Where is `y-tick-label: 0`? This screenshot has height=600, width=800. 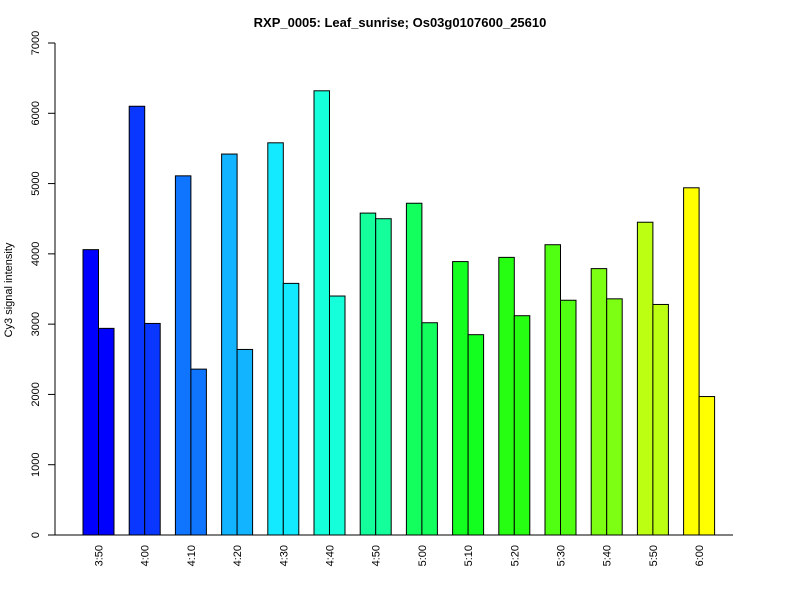 y-tick-label: 0 is located at coordinates (36, 535).